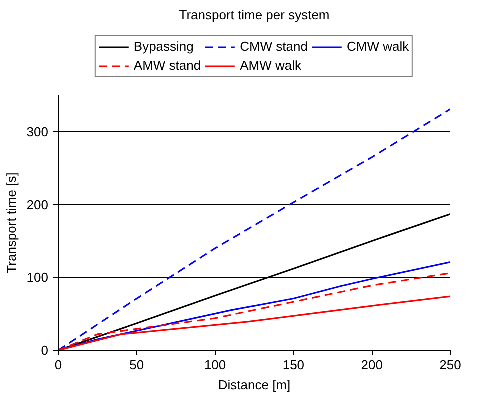 The image size is (488, 410). I want to click on chart-title: Transport time per system, so click(254, 15).